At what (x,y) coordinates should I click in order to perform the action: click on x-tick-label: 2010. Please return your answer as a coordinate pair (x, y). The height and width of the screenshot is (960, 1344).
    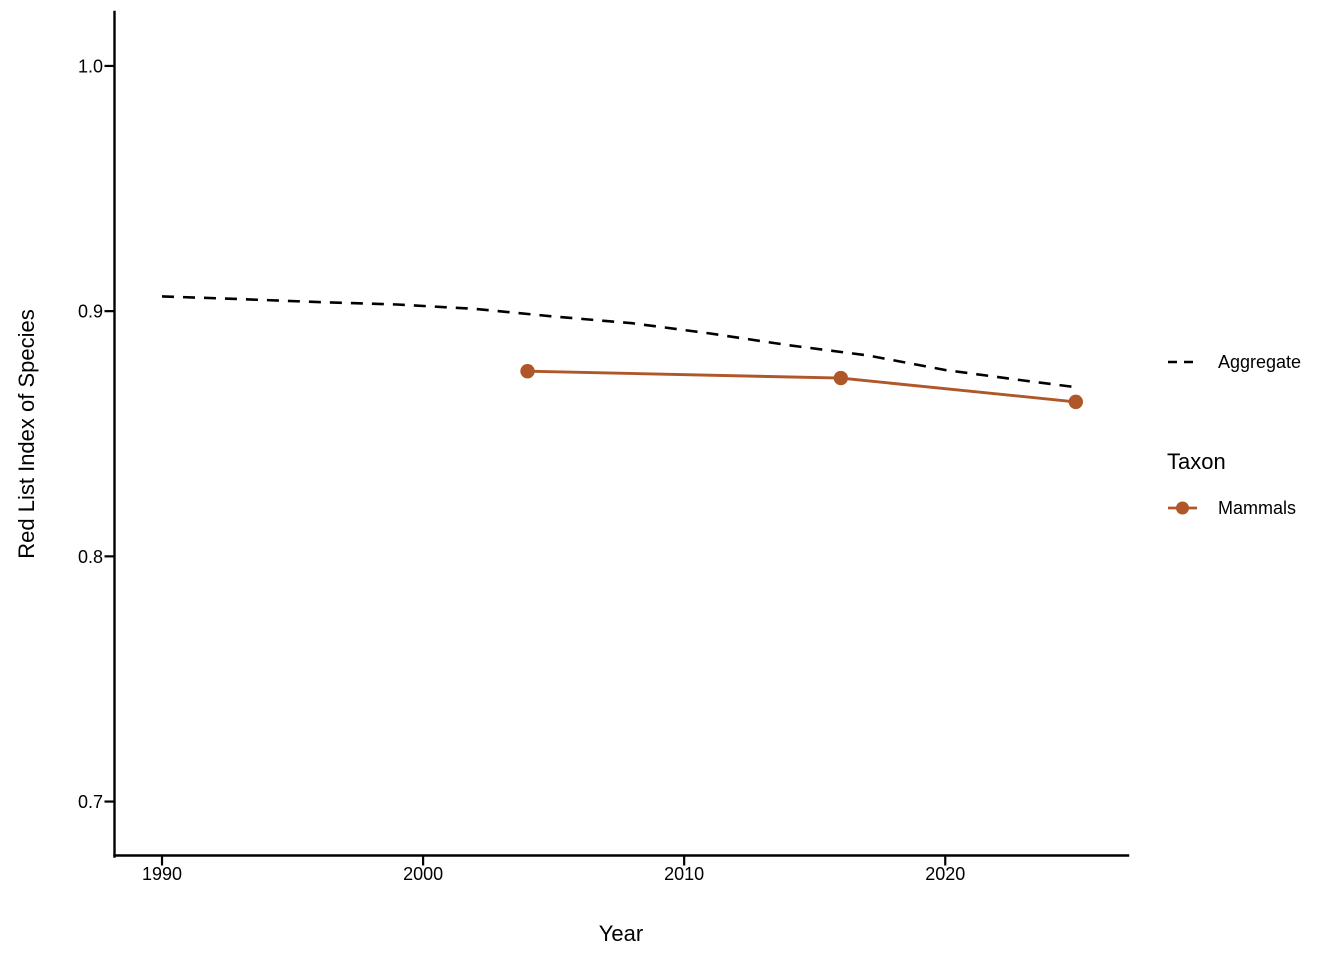
    Looking at the image, I should click on (684, 874).